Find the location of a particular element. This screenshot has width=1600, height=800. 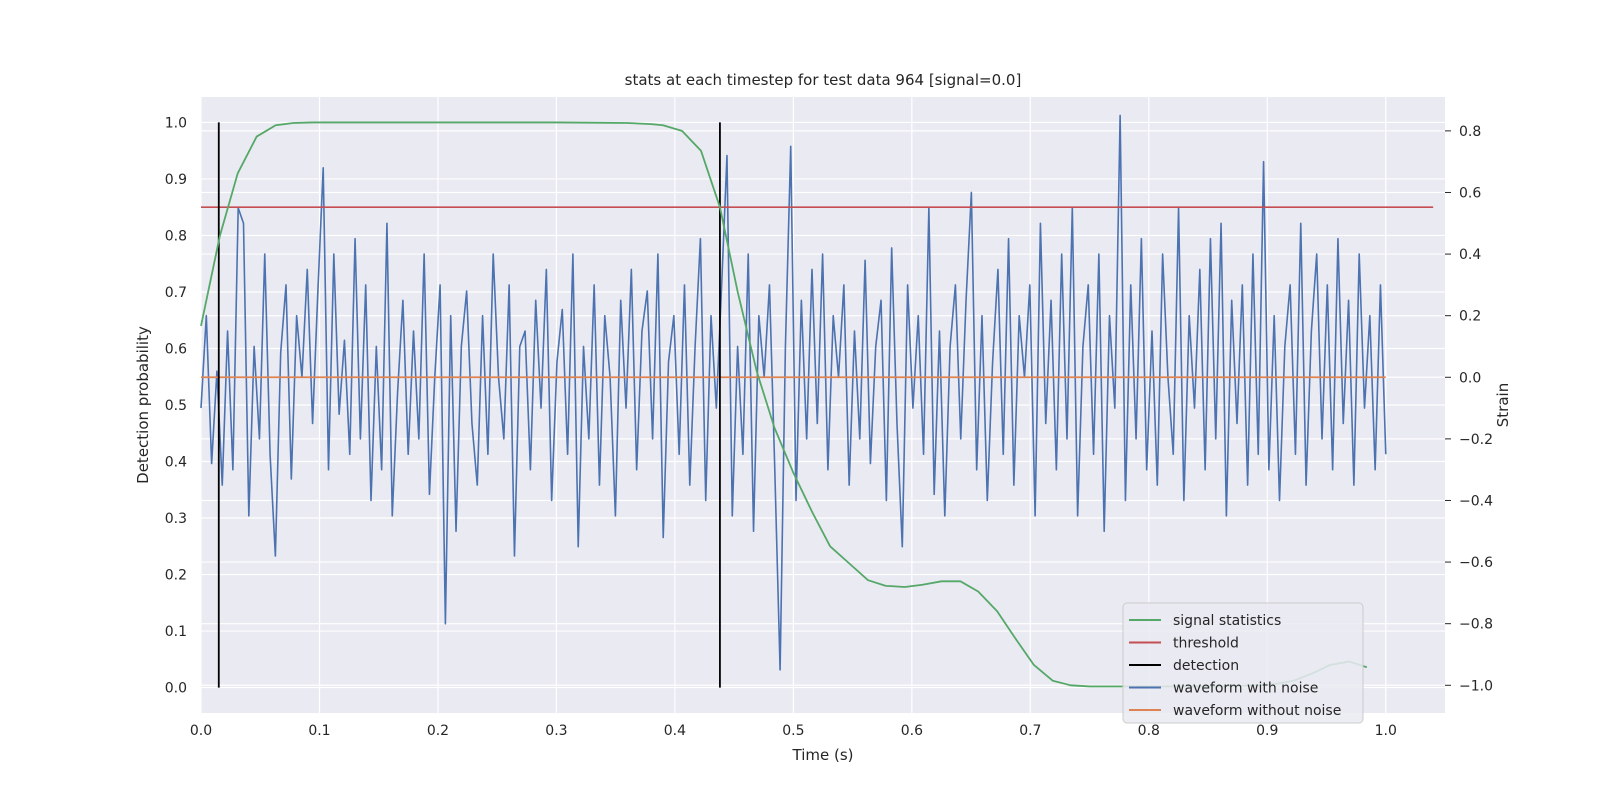

y-right-tick-label: −0.4 is located at coordinates (1476, 501).